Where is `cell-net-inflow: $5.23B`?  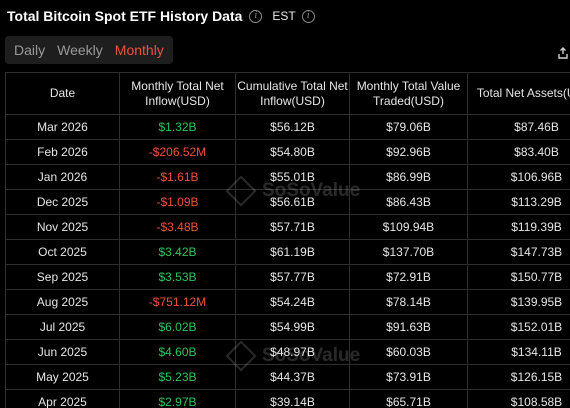
cell-net-inflow: $5.23B is located at coordinates (177, 377).